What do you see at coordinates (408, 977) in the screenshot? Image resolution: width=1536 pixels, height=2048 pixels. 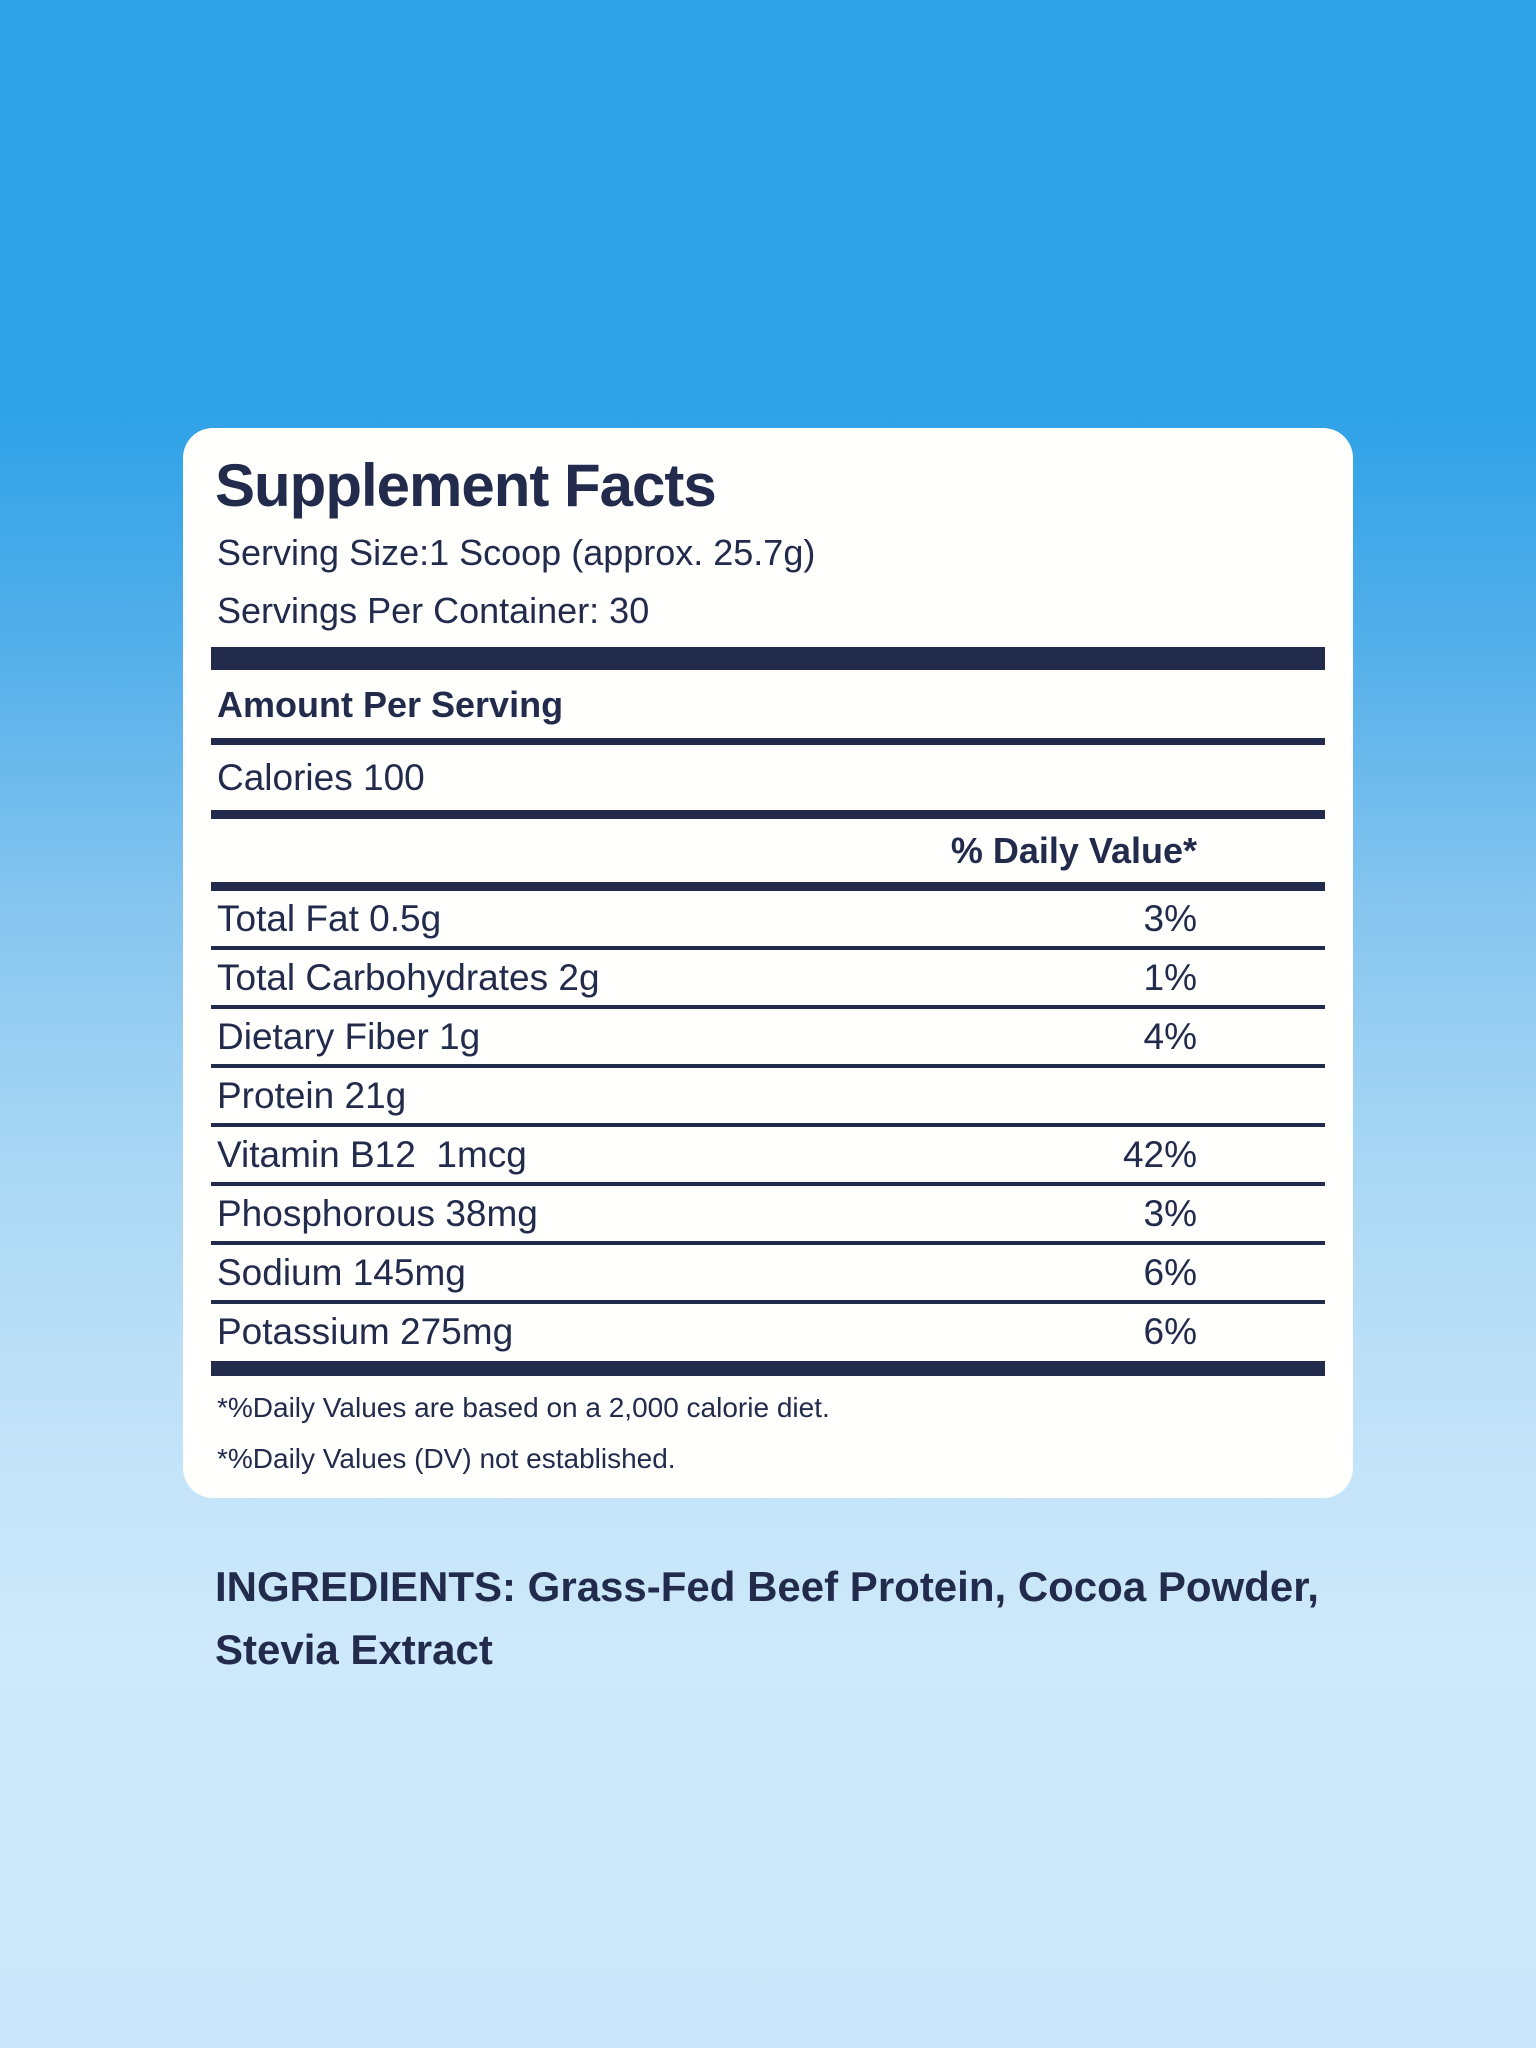 I see `nutrient-name: Total Carbohydrates 2g` at bounding box center [408, 977].